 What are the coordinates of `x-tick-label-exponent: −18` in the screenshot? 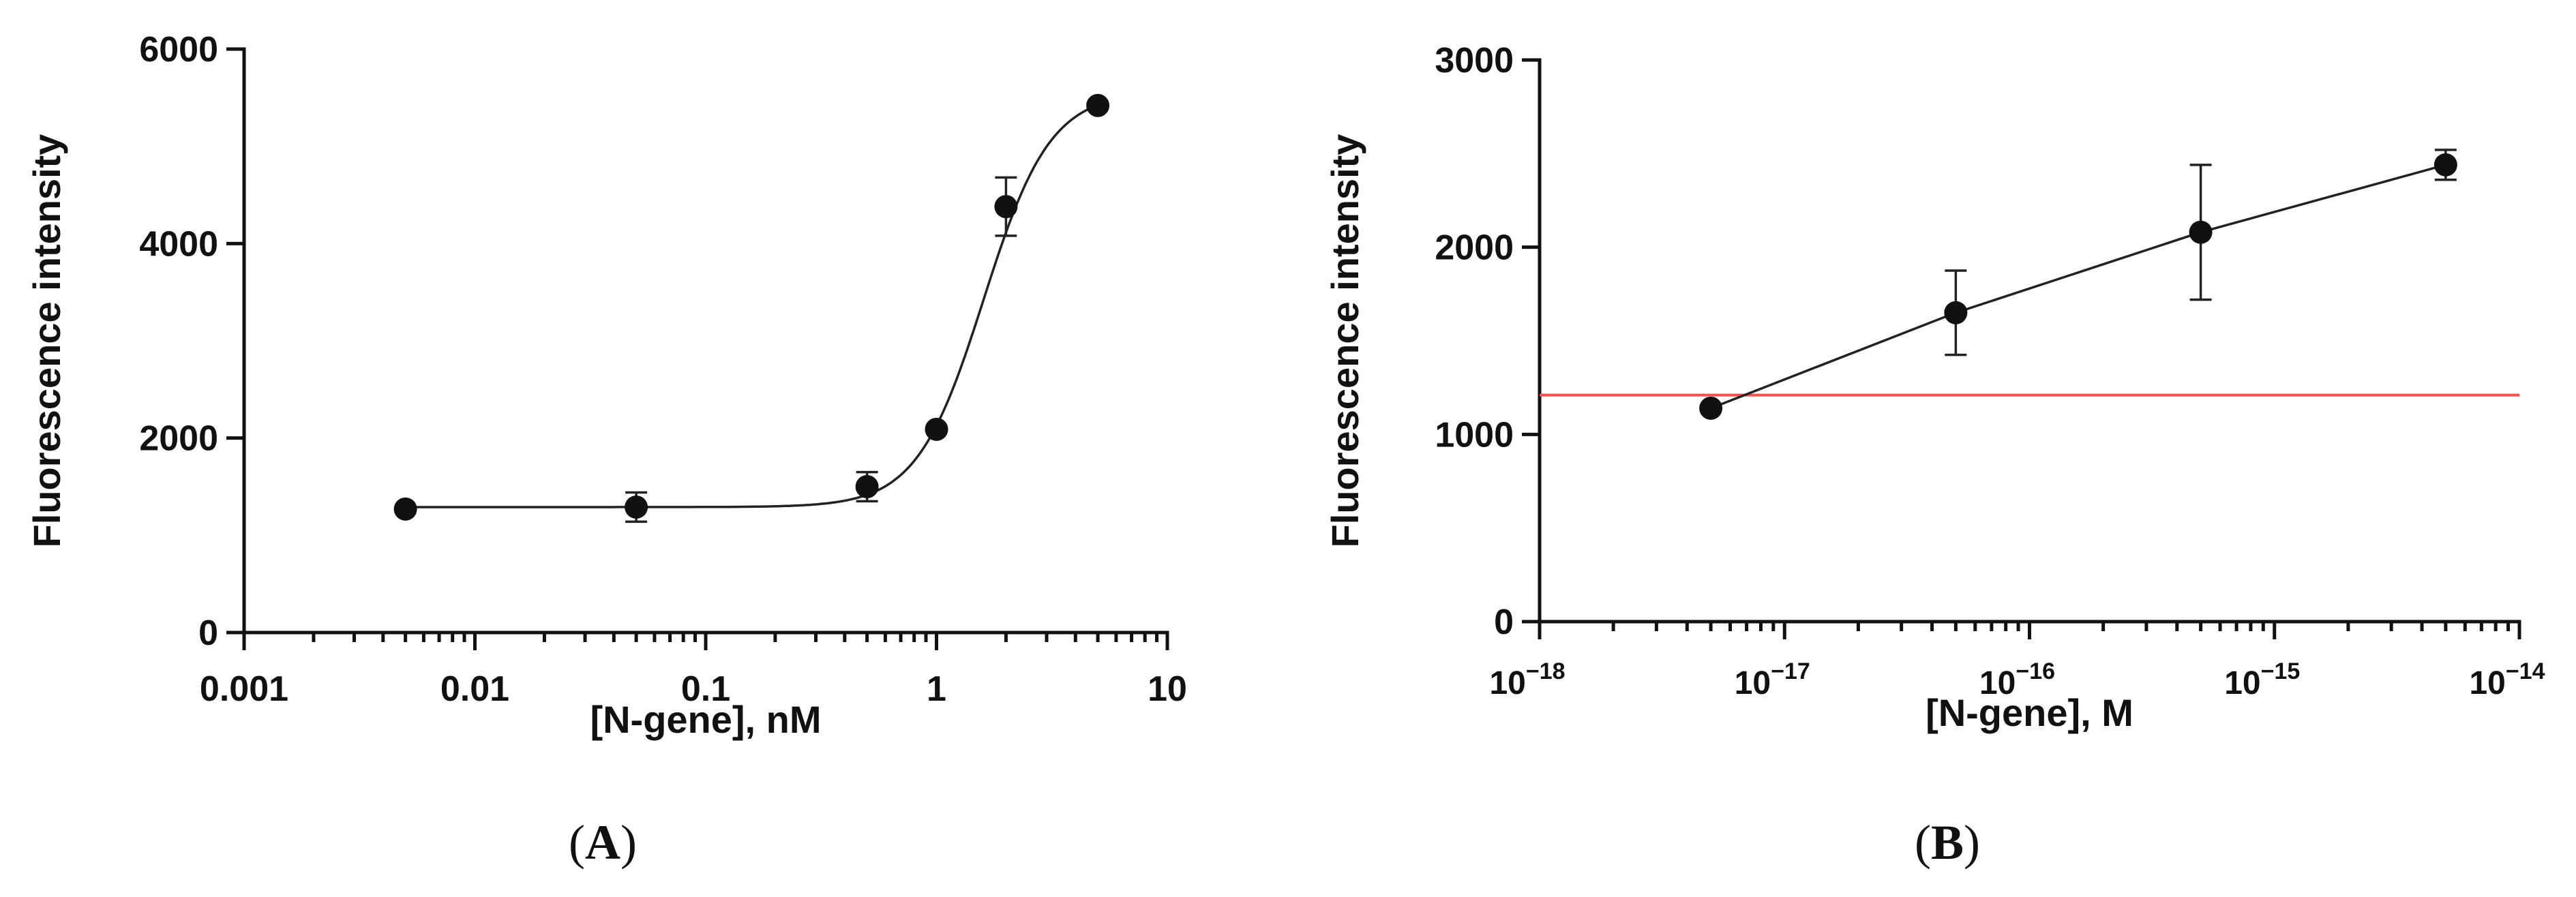 It's located at (1546, 671).